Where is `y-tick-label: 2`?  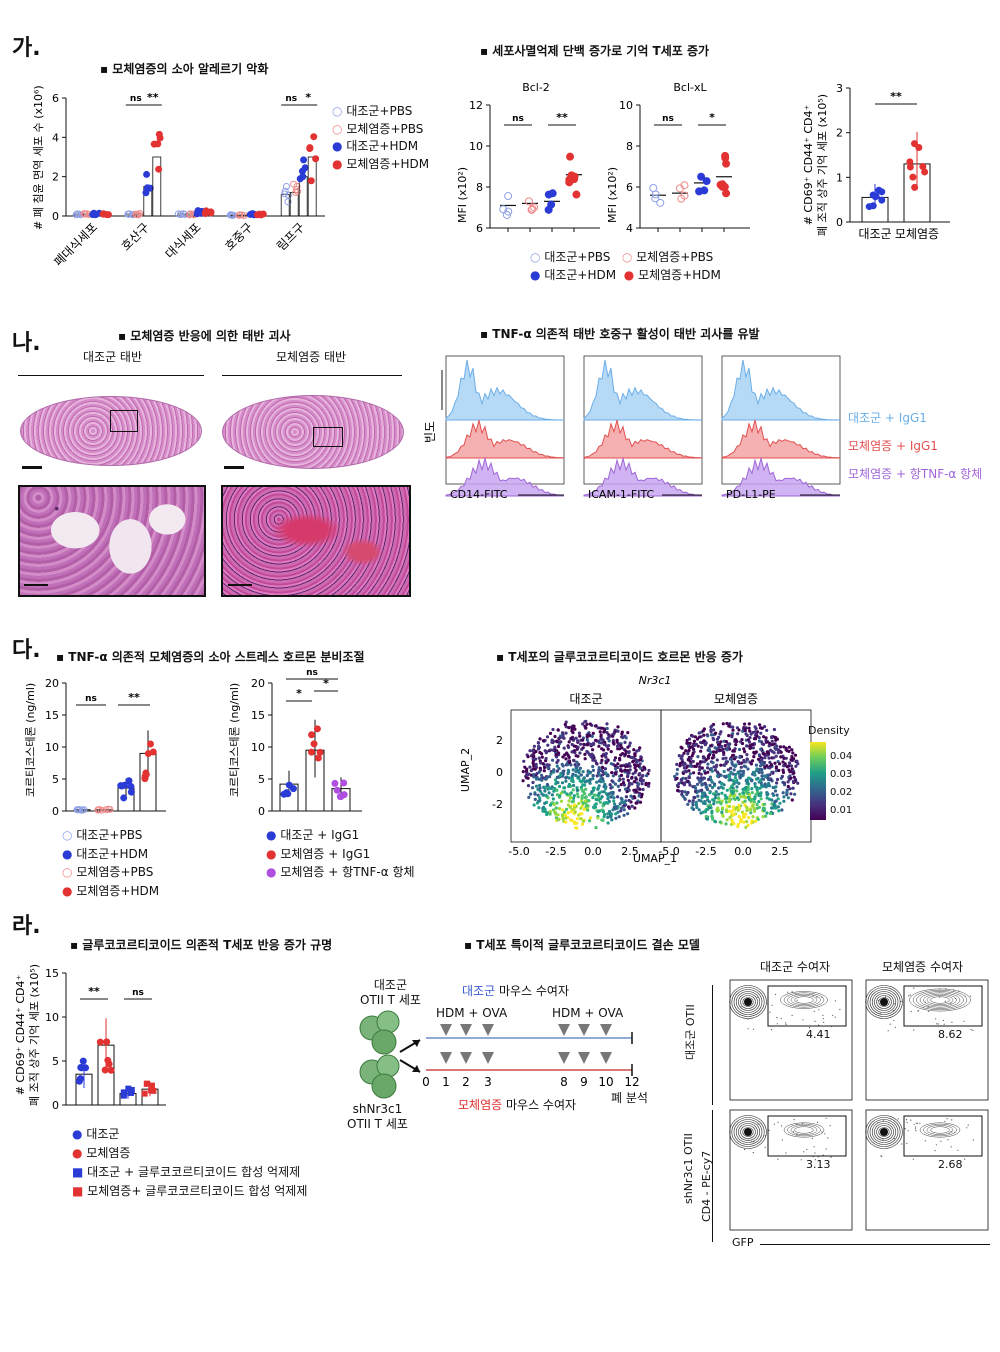 y-tick-label: 2 is located at coordinates (839, 133).